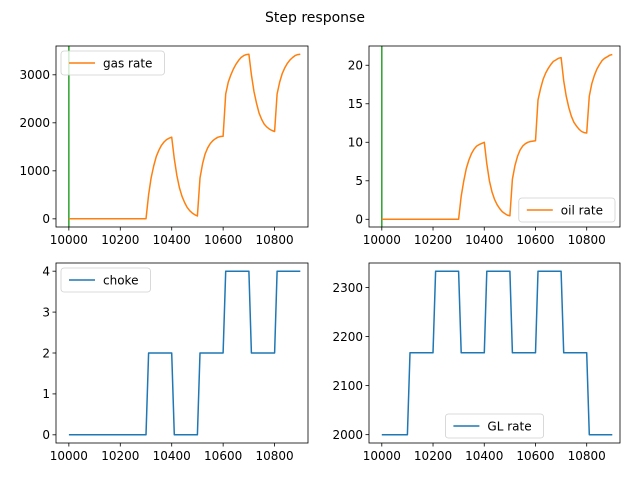  I want to click on y-tick-label: 1, so click(46, 394).